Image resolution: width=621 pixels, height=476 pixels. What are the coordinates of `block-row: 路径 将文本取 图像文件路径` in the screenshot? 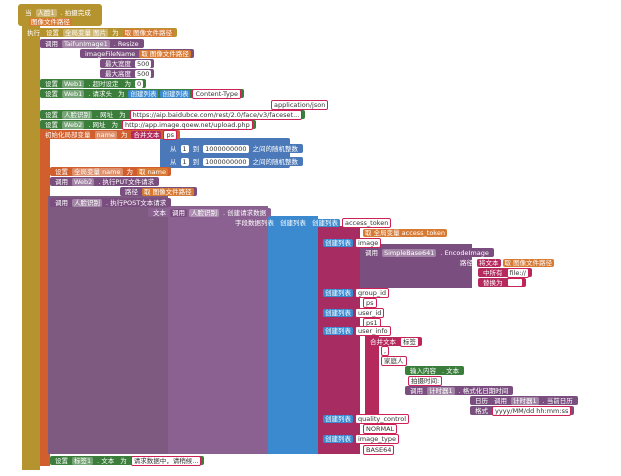 It's located at (506, 262).